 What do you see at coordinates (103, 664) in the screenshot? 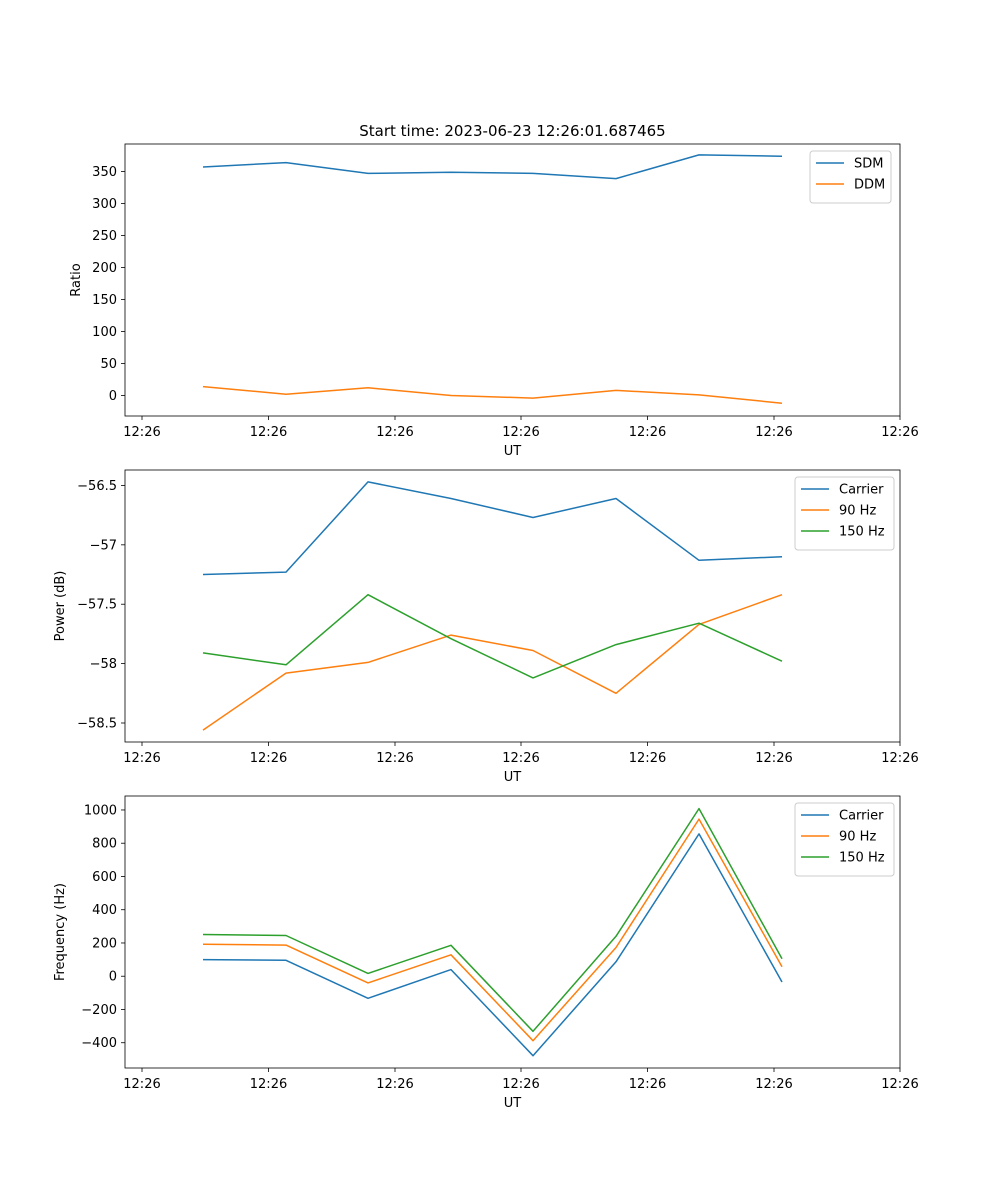
I see `y-tick-label: −58` at bounding box center [103, 664].